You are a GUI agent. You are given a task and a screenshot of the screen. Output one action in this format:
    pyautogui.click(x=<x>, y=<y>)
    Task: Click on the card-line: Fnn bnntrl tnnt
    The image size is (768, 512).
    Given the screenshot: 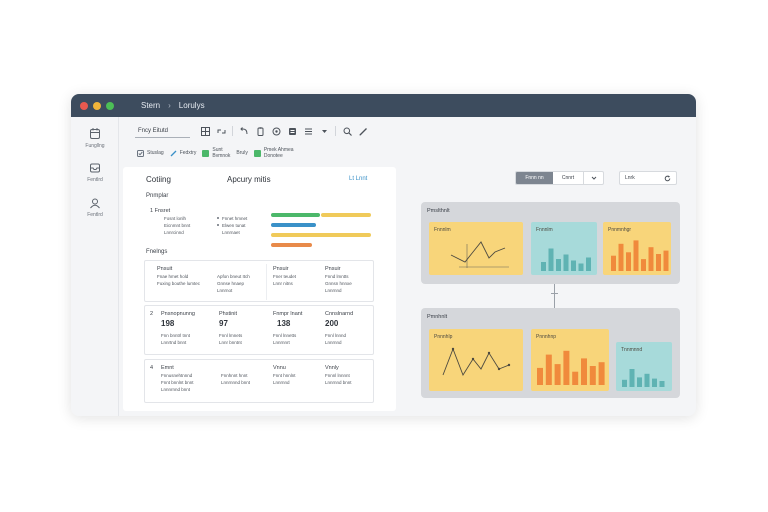 What is the action you would take?
    pyautogui.click(x=176, y=335)
    